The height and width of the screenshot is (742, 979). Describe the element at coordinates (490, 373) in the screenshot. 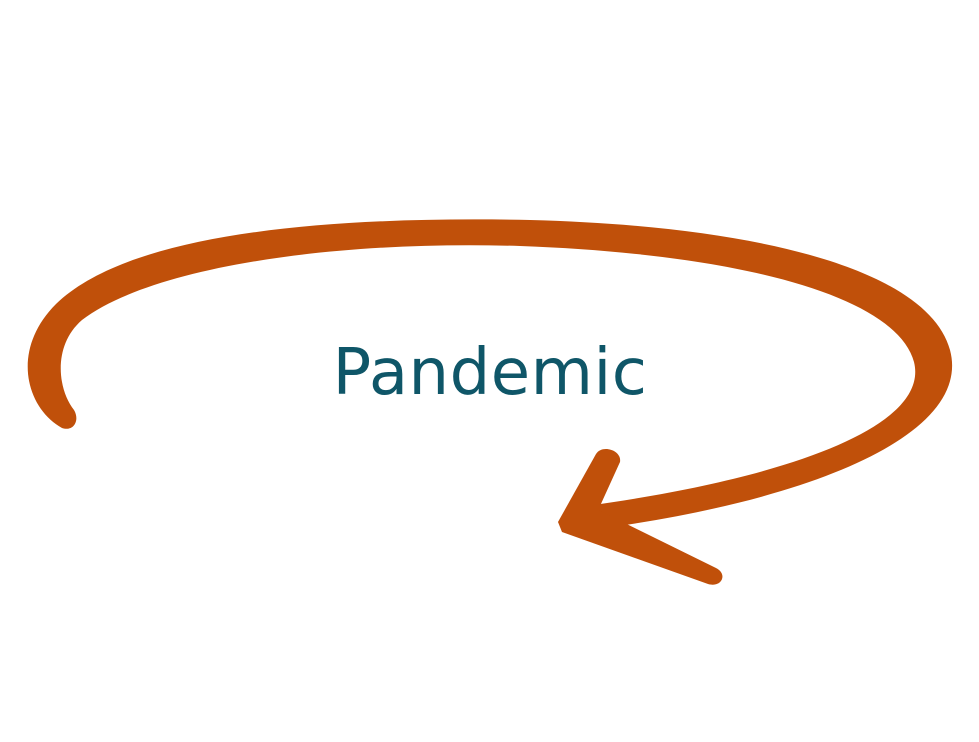

I see `center-label: Pandemic` at that location.